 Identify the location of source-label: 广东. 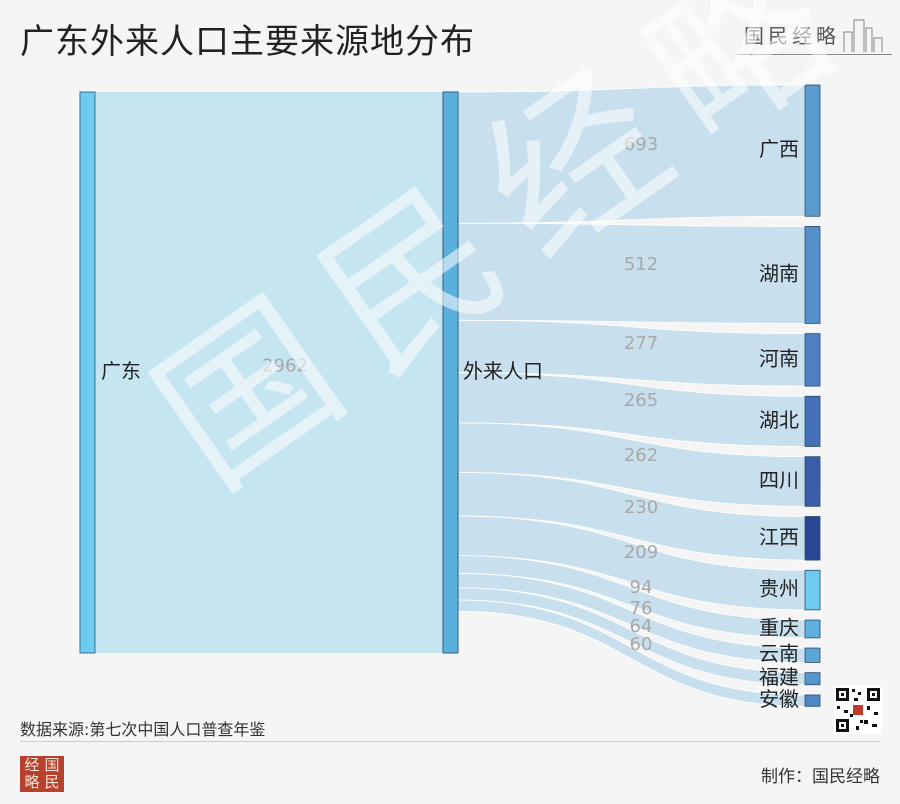
(121, 371).